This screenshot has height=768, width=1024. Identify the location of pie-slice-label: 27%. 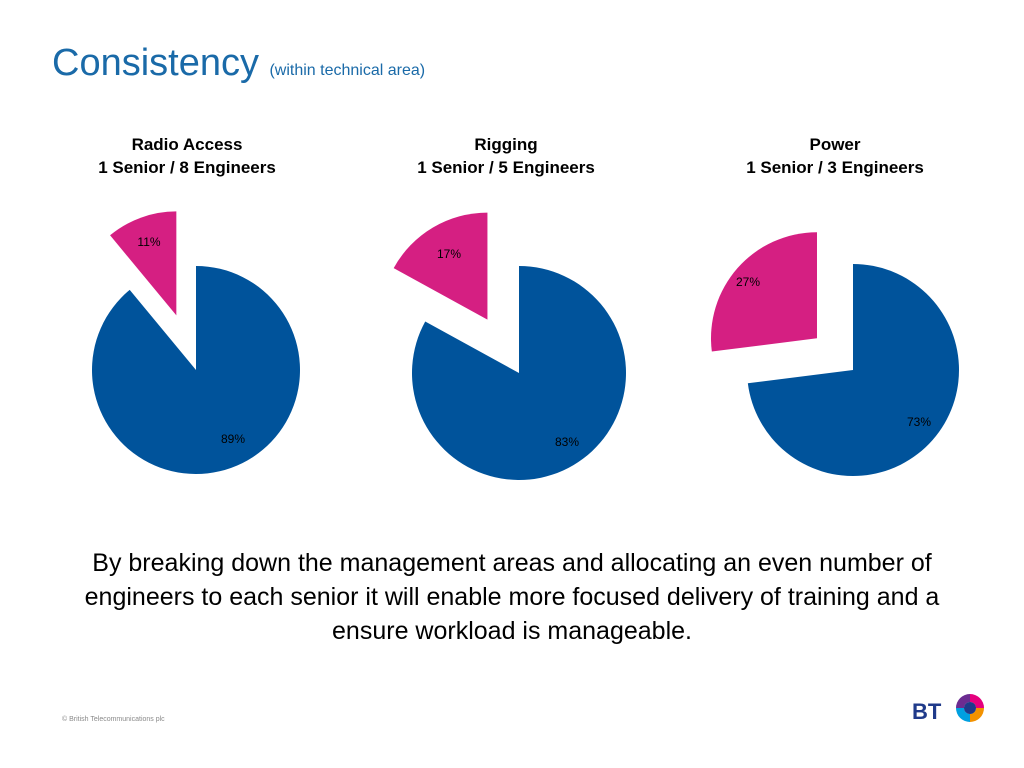
(748, 282).